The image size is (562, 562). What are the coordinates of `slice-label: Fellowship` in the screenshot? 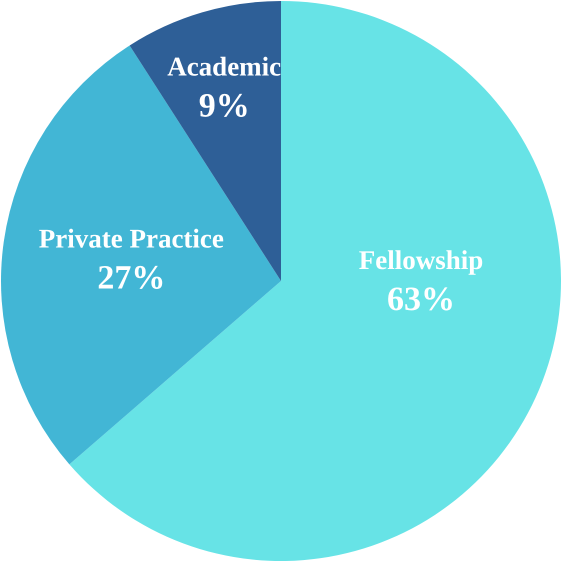 It's located at (421, 260).